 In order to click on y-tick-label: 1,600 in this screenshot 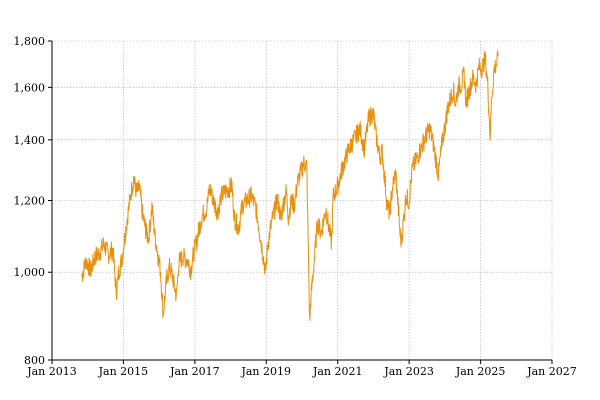, I will do `click(30, 87)`.